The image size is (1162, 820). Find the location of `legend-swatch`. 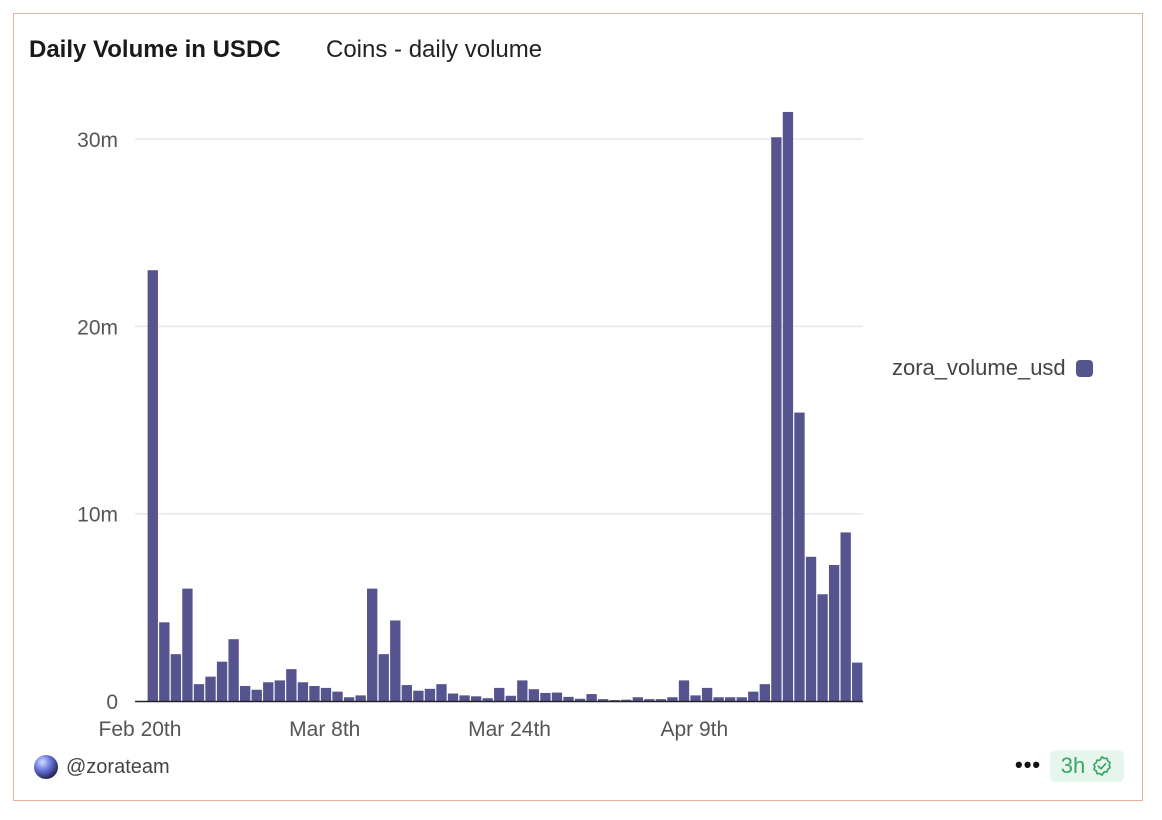

legend-swatch is located at coordinates (1084, 368).